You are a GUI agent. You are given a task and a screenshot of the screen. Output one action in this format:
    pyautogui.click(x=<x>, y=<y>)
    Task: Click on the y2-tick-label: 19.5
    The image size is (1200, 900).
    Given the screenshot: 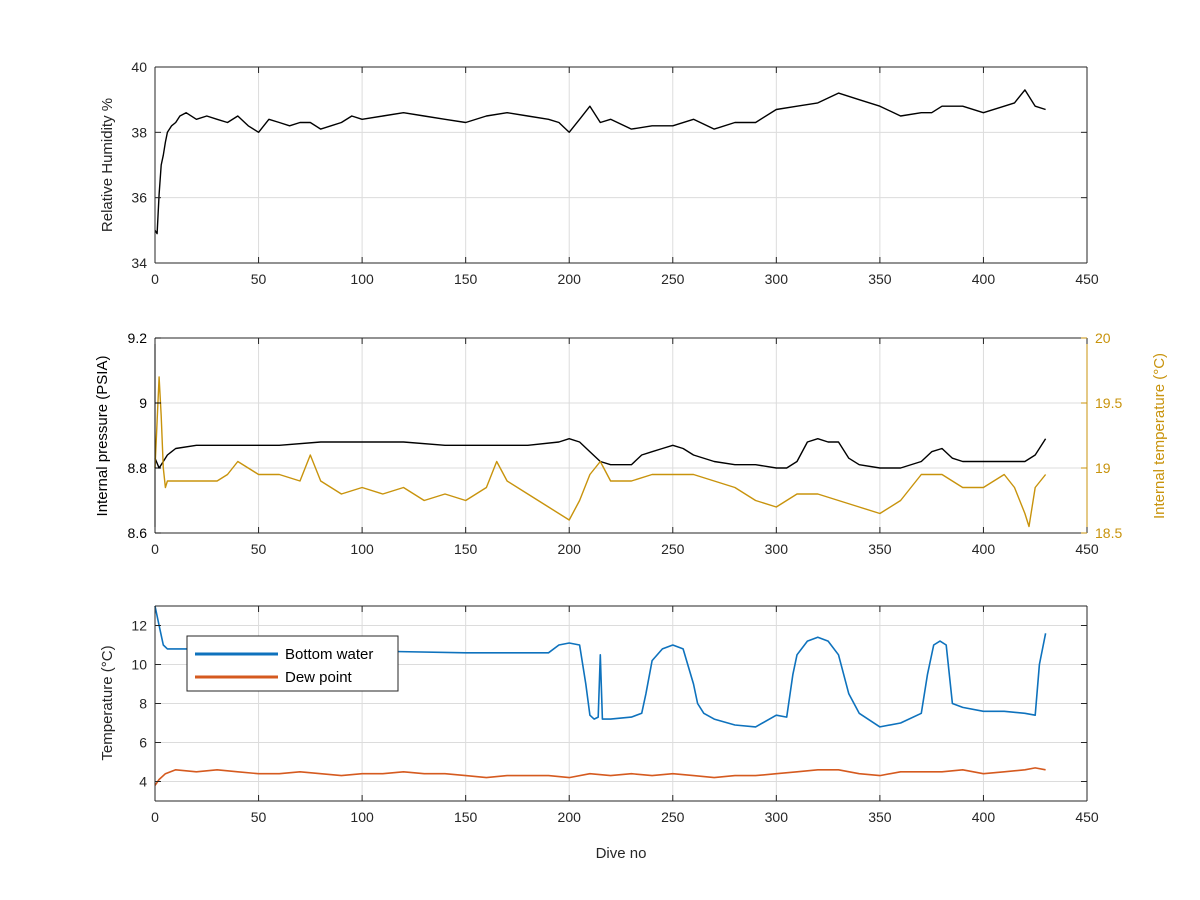 What is the action you would take?
    pyautogui.click(x=1108, y=403)
    